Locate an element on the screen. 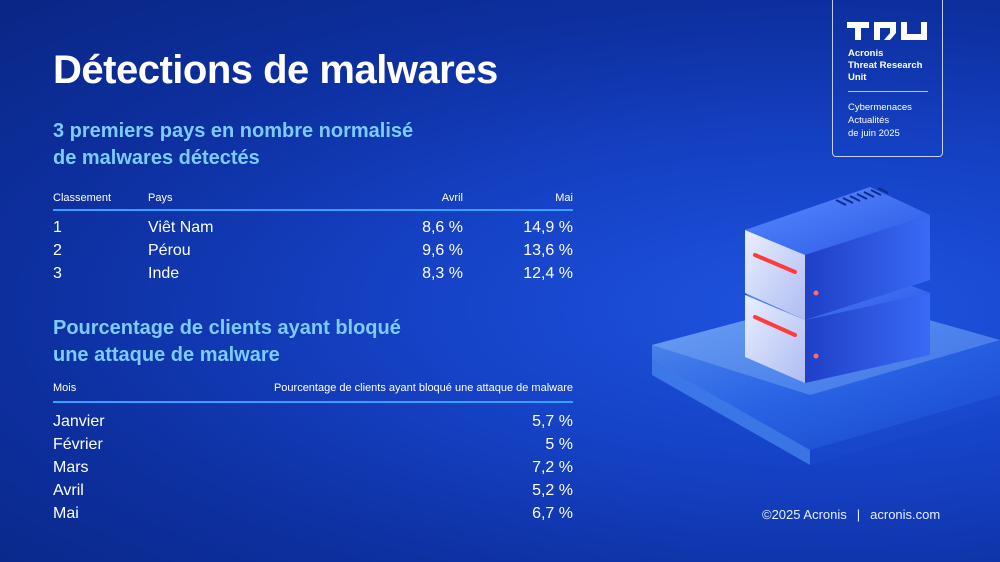  table-row: 1 Viêt Nam 8,6 % 14,9 % is located at coordinates (313, 224).